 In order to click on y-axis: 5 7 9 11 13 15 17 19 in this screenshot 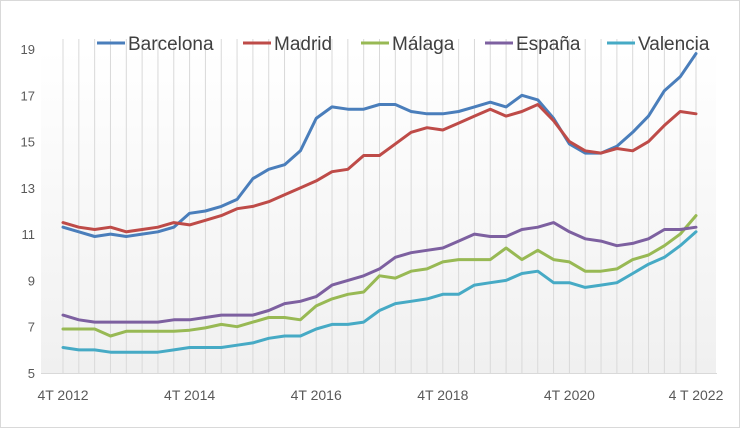, I will do `click(28, 211)`.